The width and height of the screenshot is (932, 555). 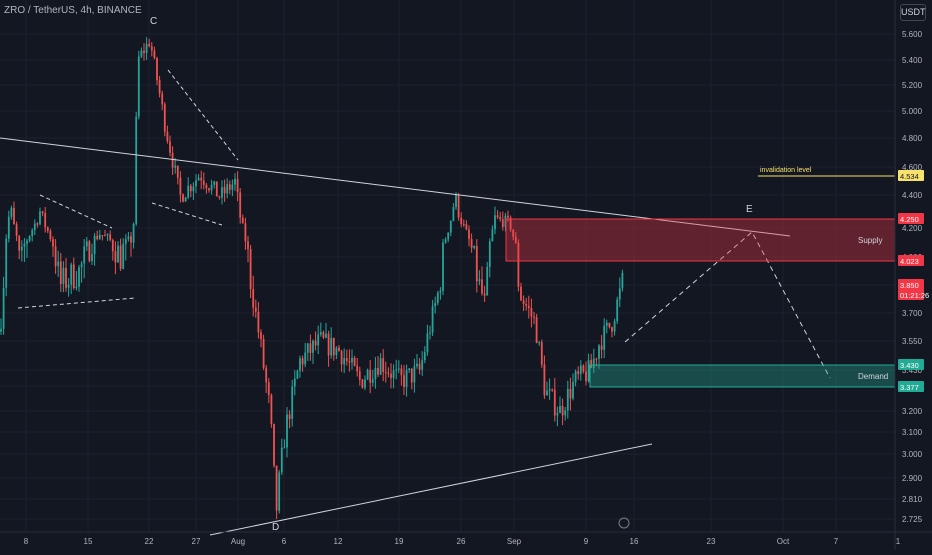 I want to click on price-badge-label: 3.377, so click(x=909, y=387).